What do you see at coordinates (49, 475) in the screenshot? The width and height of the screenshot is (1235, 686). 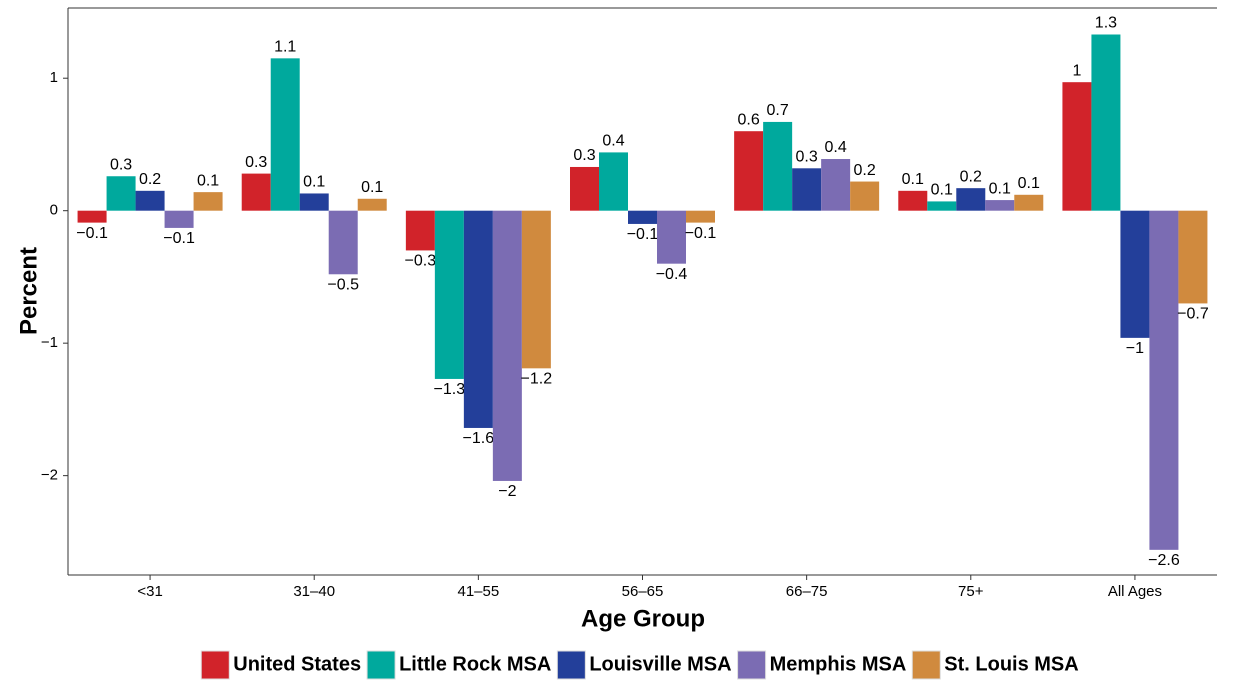 I see `y-tick-label: −2` at bounding box center [49, 475].